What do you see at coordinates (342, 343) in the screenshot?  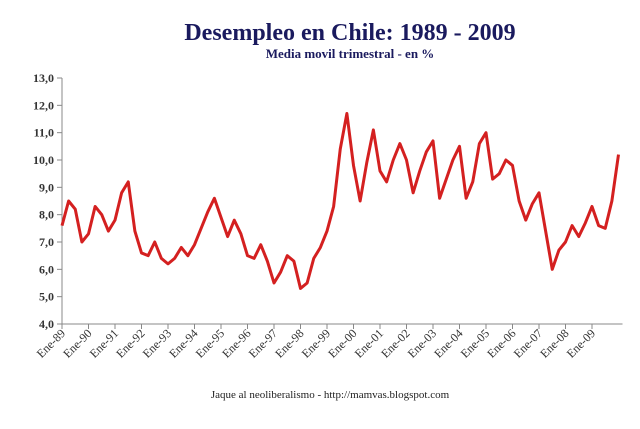 I see `x-tick-label: Ene-00` at bounding box center [342, 343].